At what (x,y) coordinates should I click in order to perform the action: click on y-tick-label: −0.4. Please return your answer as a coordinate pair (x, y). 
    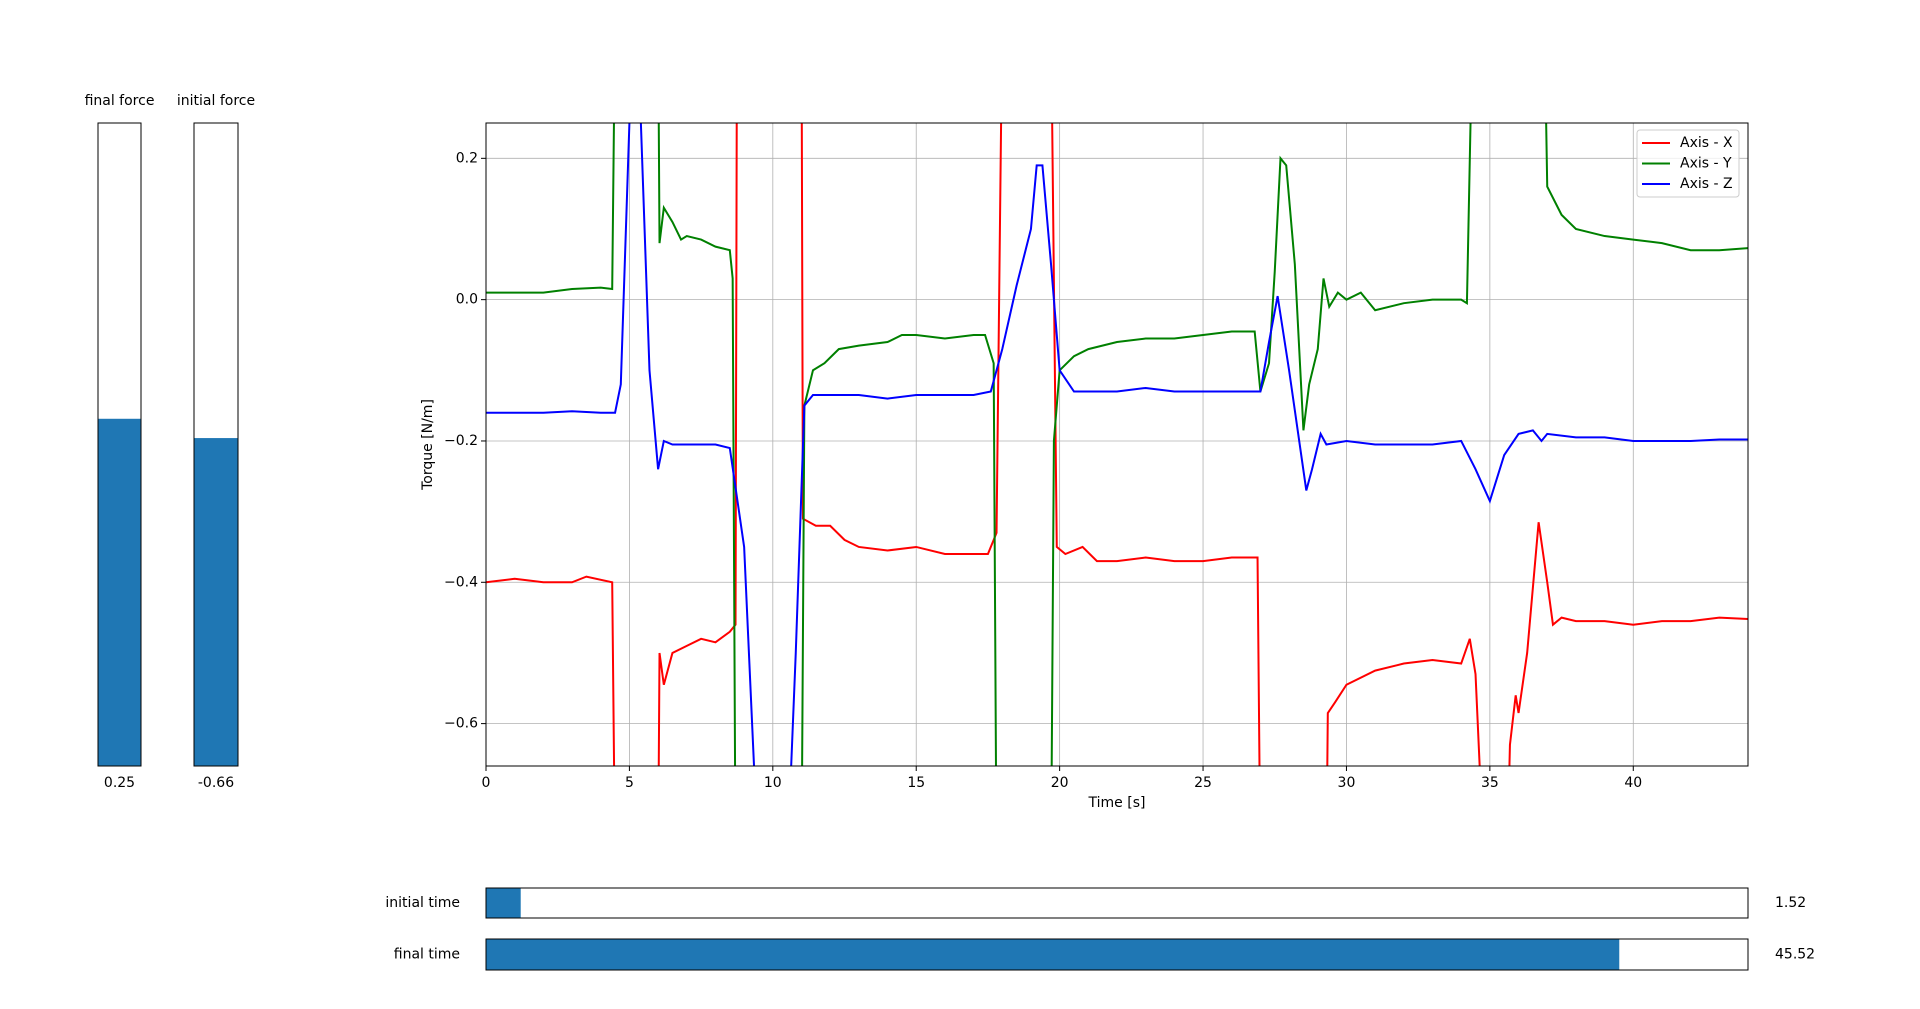
    Looking at the image, I should click on (461, 582).